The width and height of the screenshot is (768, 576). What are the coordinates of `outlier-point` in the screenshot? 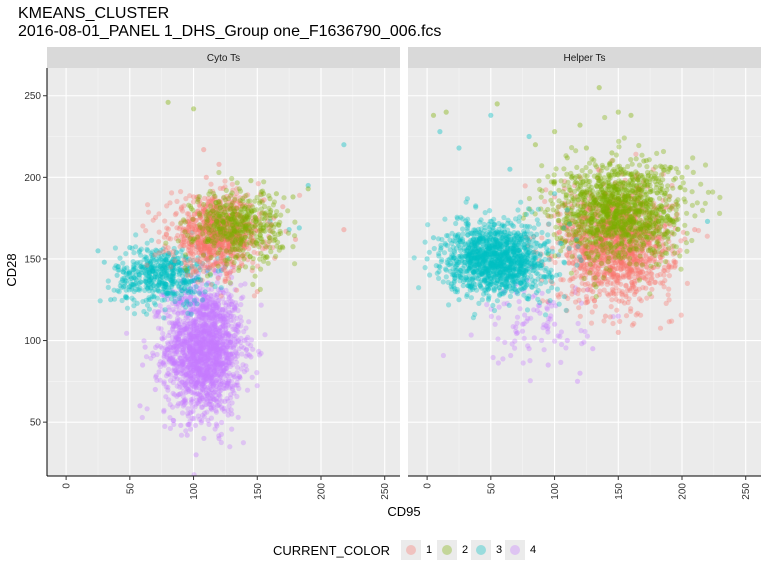 It's located at (523, 324).